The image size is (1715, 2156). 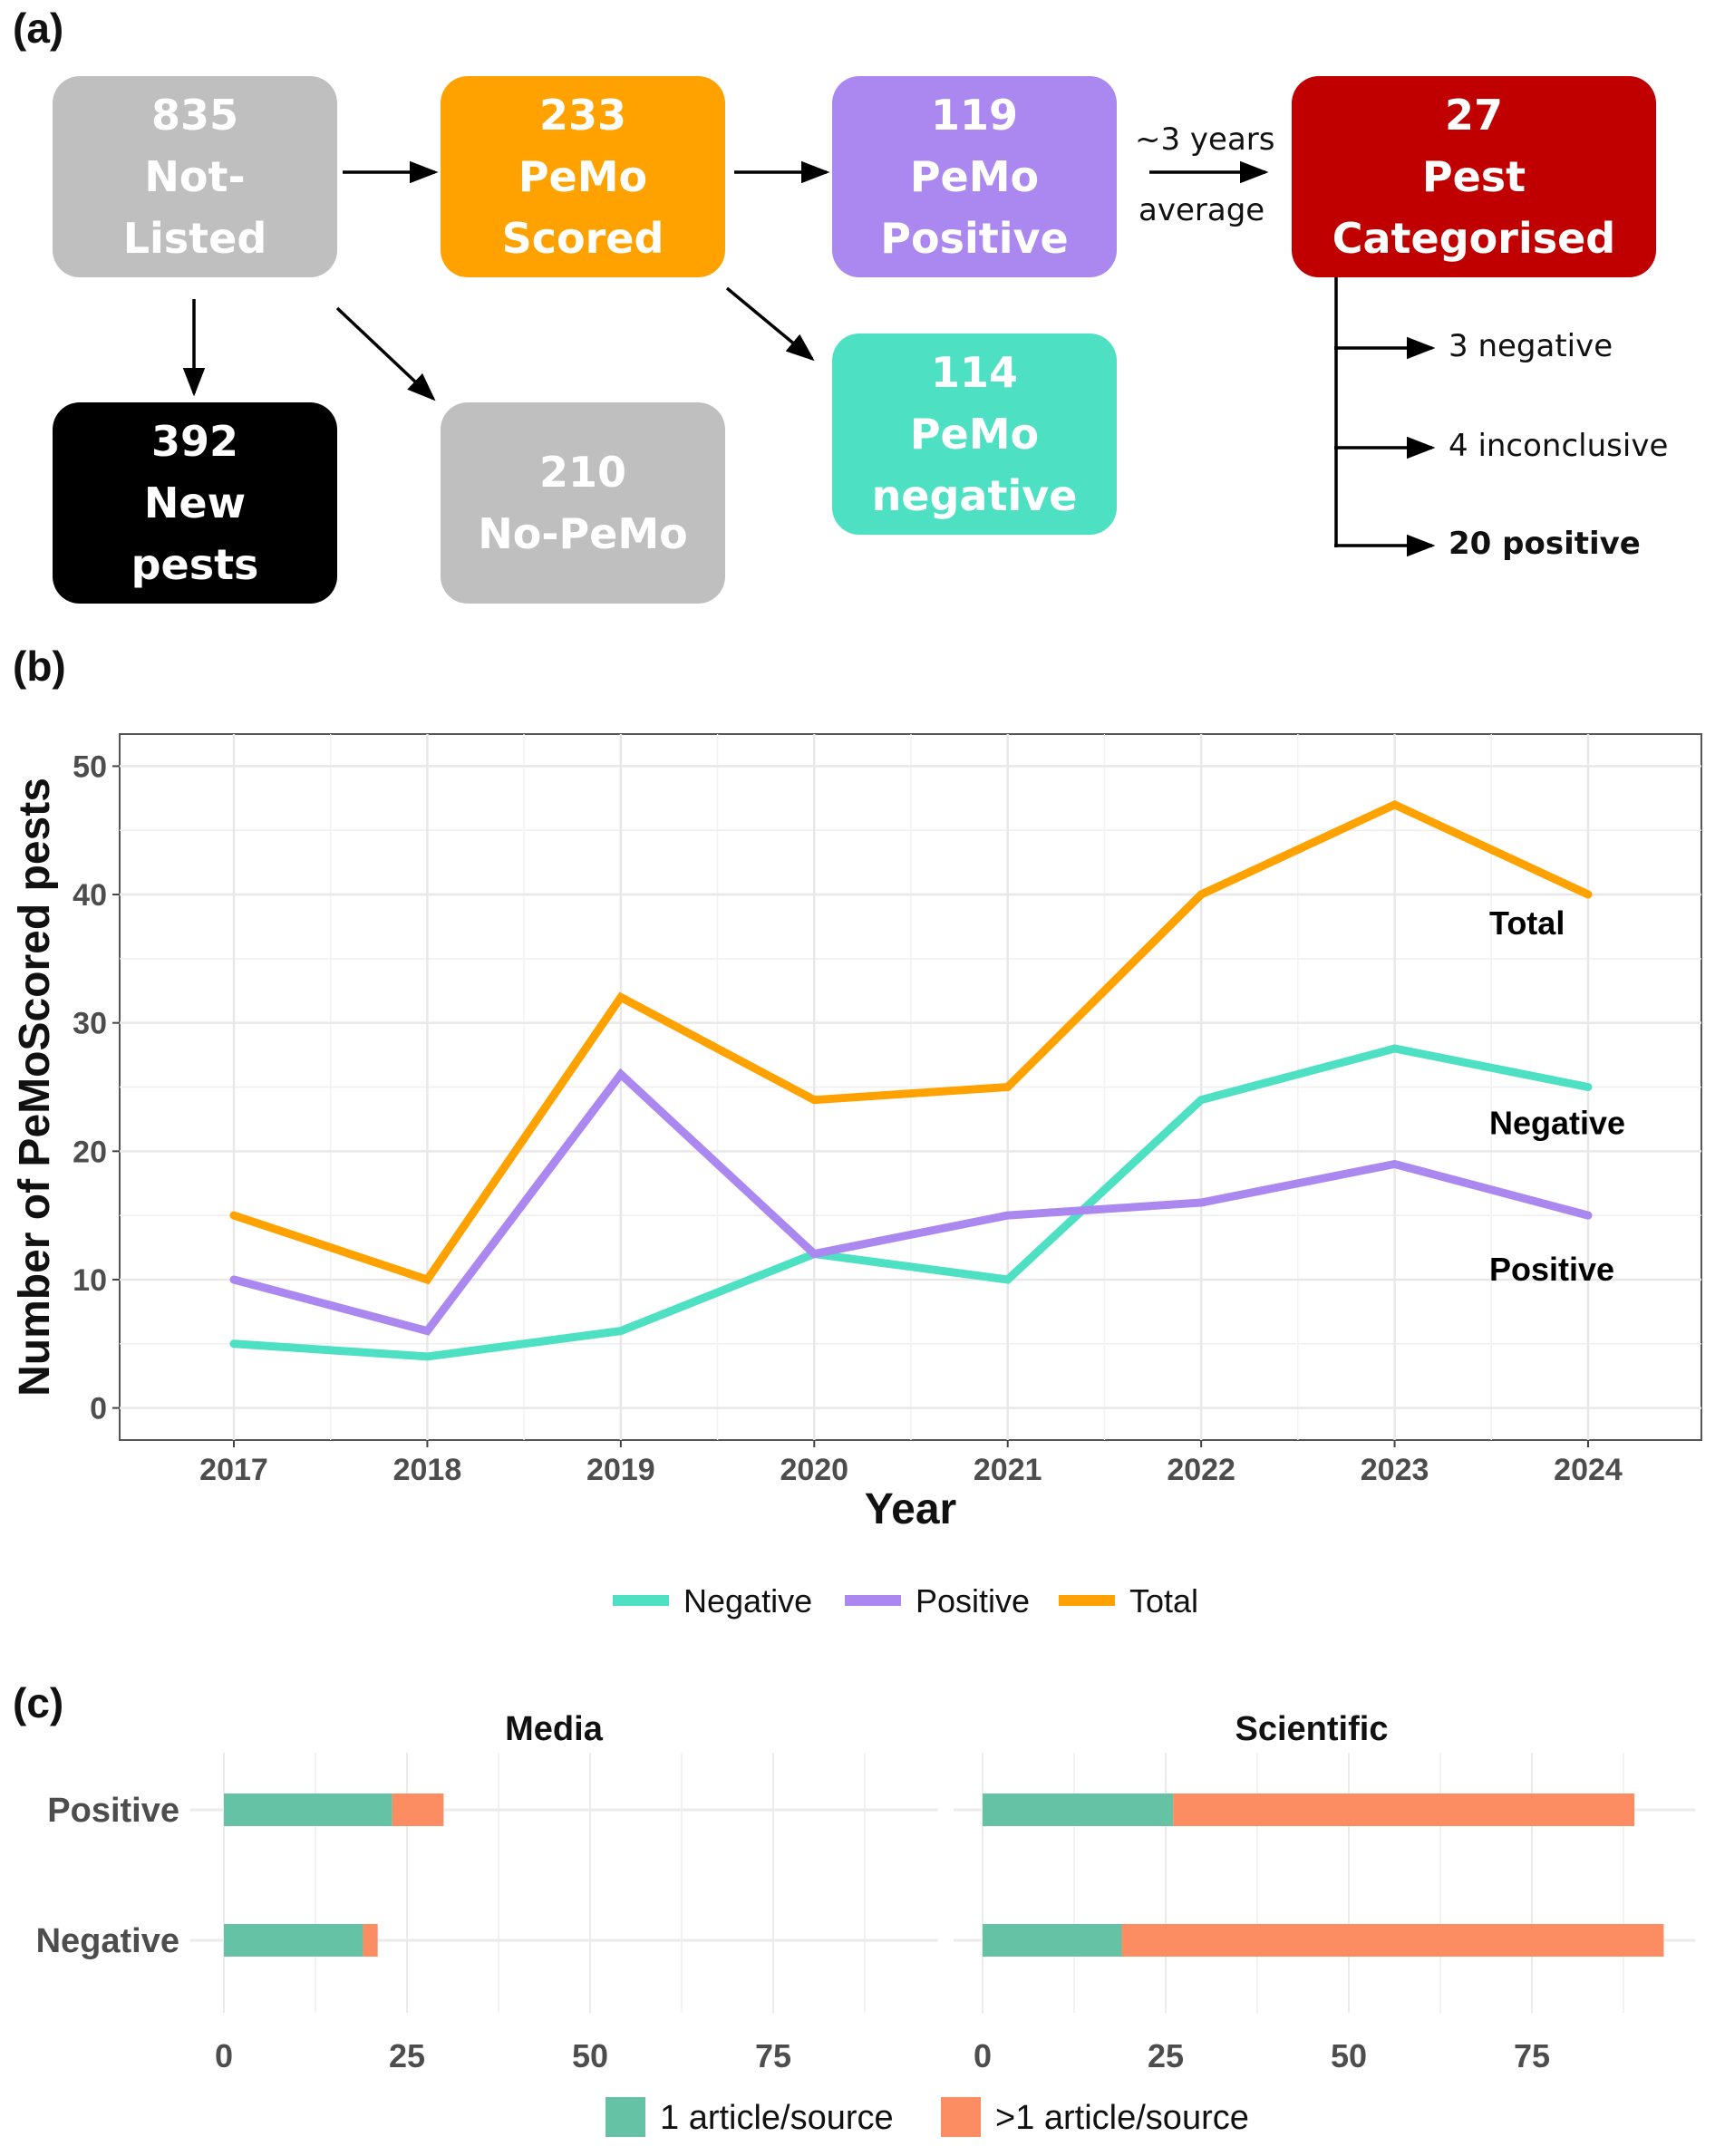 I want to click on y-axis-title: Number of PeMoScored pests, so click(x=35, y=1087).